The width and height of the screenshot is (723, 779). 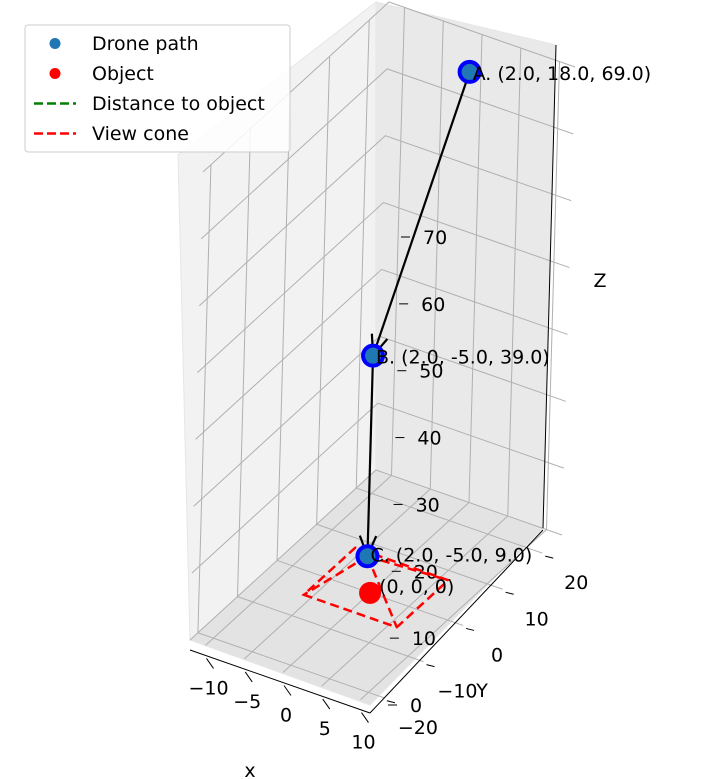 I want to click on legend-frame, so click(x=157, y=88).